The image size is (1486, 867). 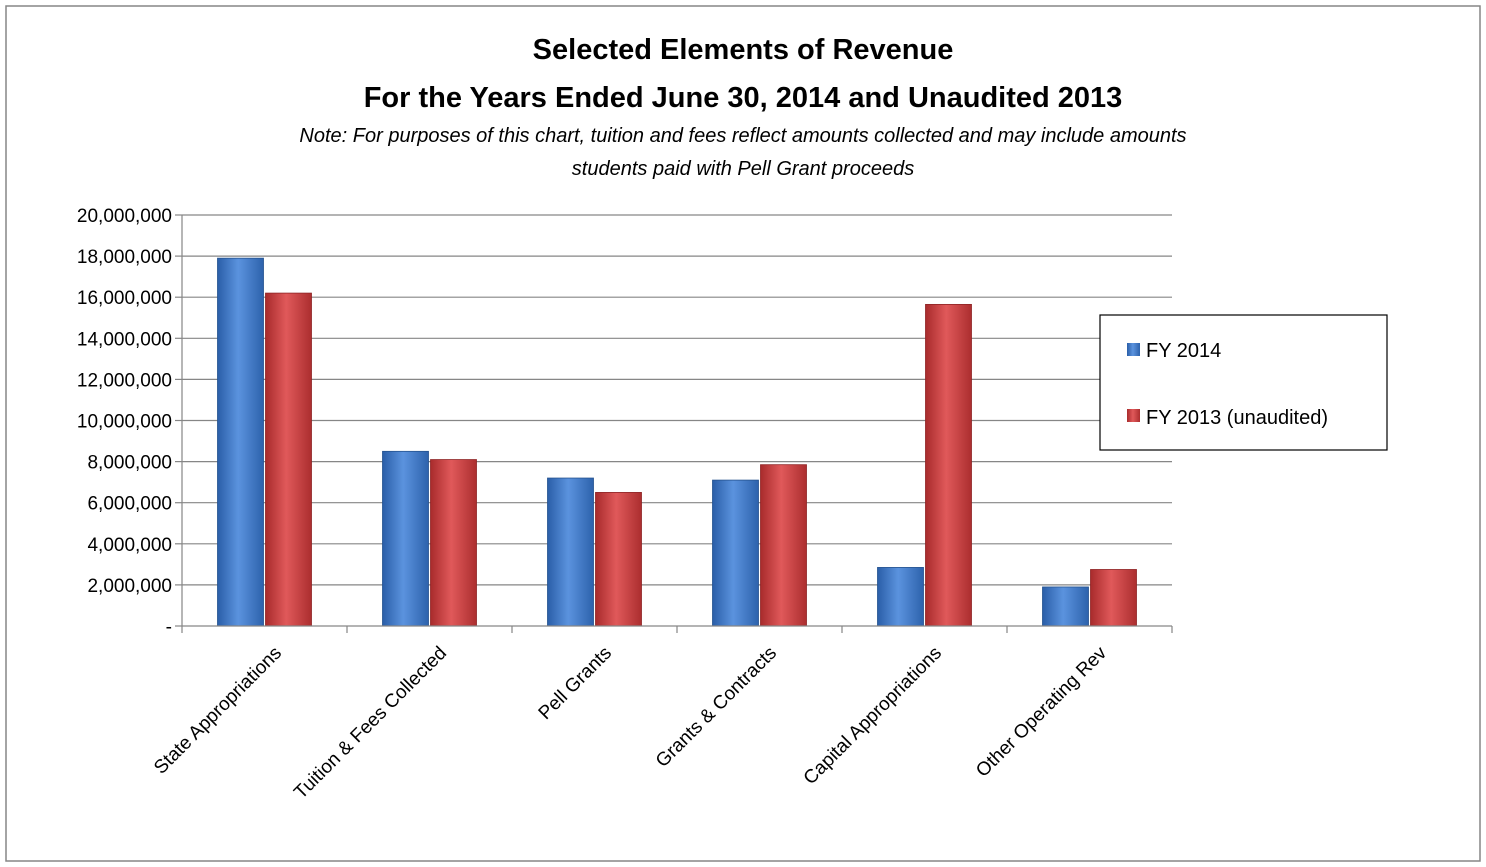 What do you see at coordinates (124, 298) in the screenshot?
I see `y-tick-label: 16,000,000` at bounding box center [124, 298].